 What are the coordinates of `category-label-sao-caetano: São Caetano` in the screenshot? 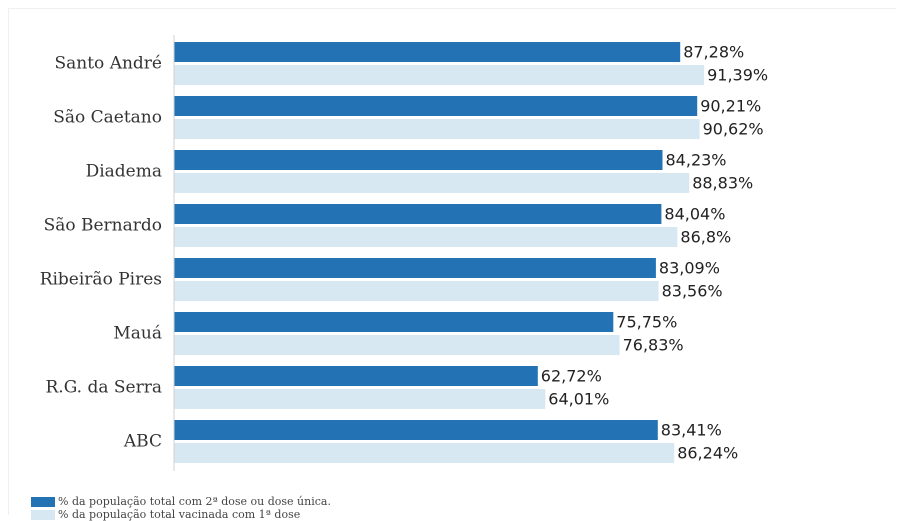 It's located at (107, 118).